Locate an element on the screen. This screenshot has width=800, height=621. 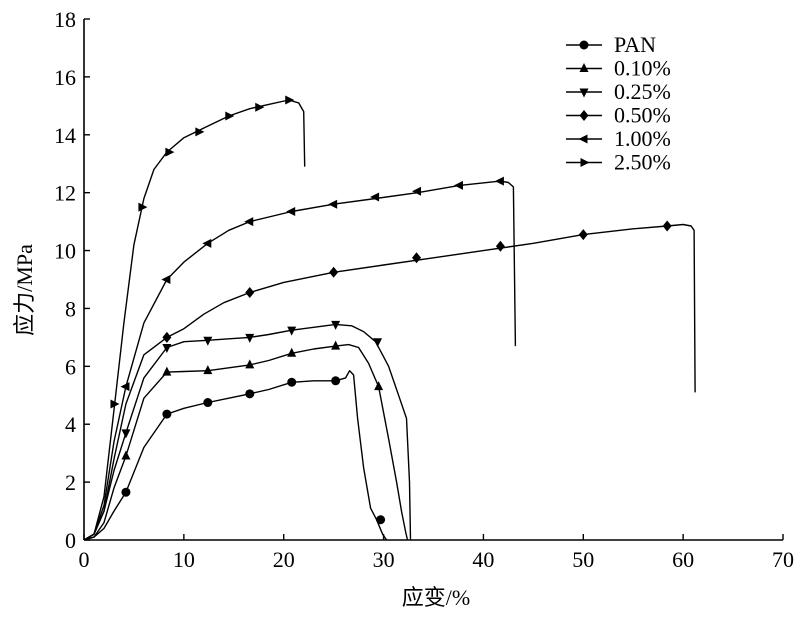
y-tick-label: 12 is located at coordinates (65, 193).